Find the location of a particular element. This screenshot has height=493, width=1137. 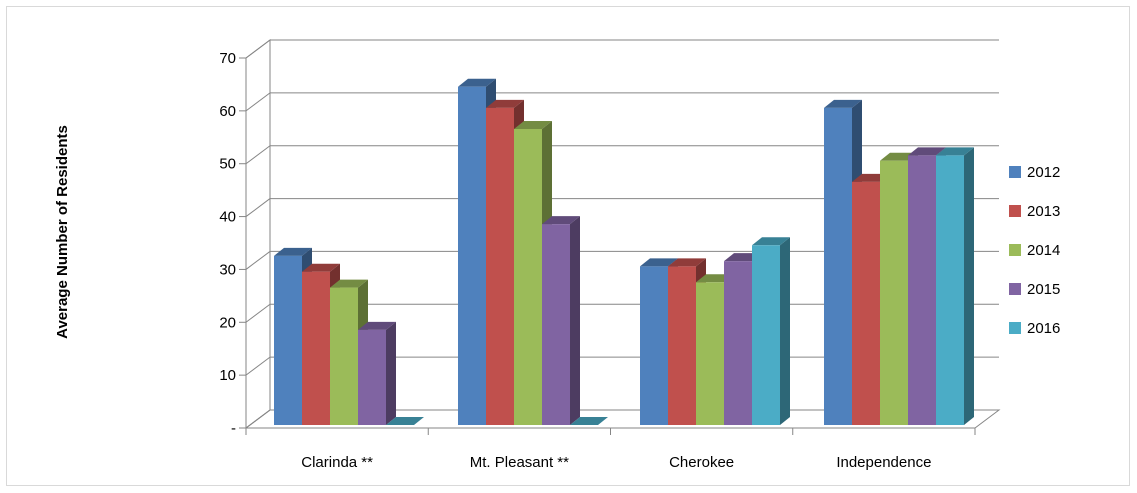

legend-label: 2016 is located at coordinates (1043, 328).